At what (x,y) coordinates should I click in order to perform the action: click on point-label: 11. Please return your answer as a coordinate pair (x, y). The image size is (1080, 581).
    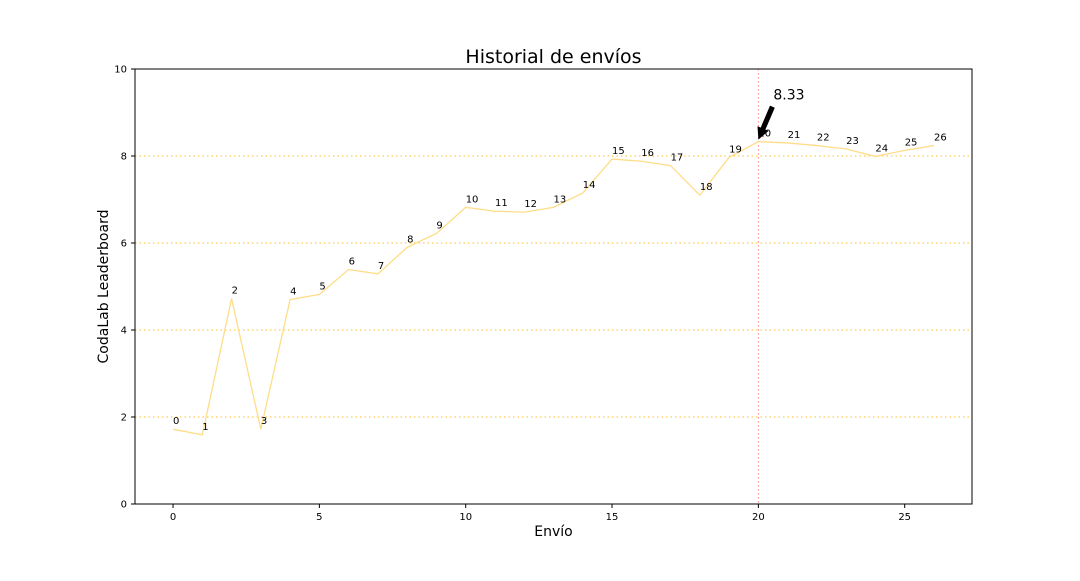
    Looking at the image, I should click on (501, 203).